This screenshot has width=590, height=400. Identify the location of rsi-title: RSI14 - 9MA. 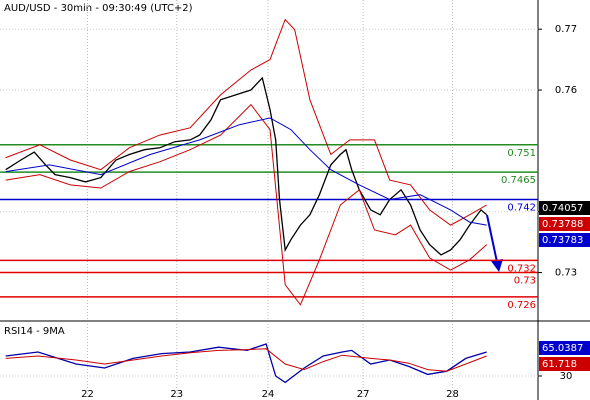
(34, 331).